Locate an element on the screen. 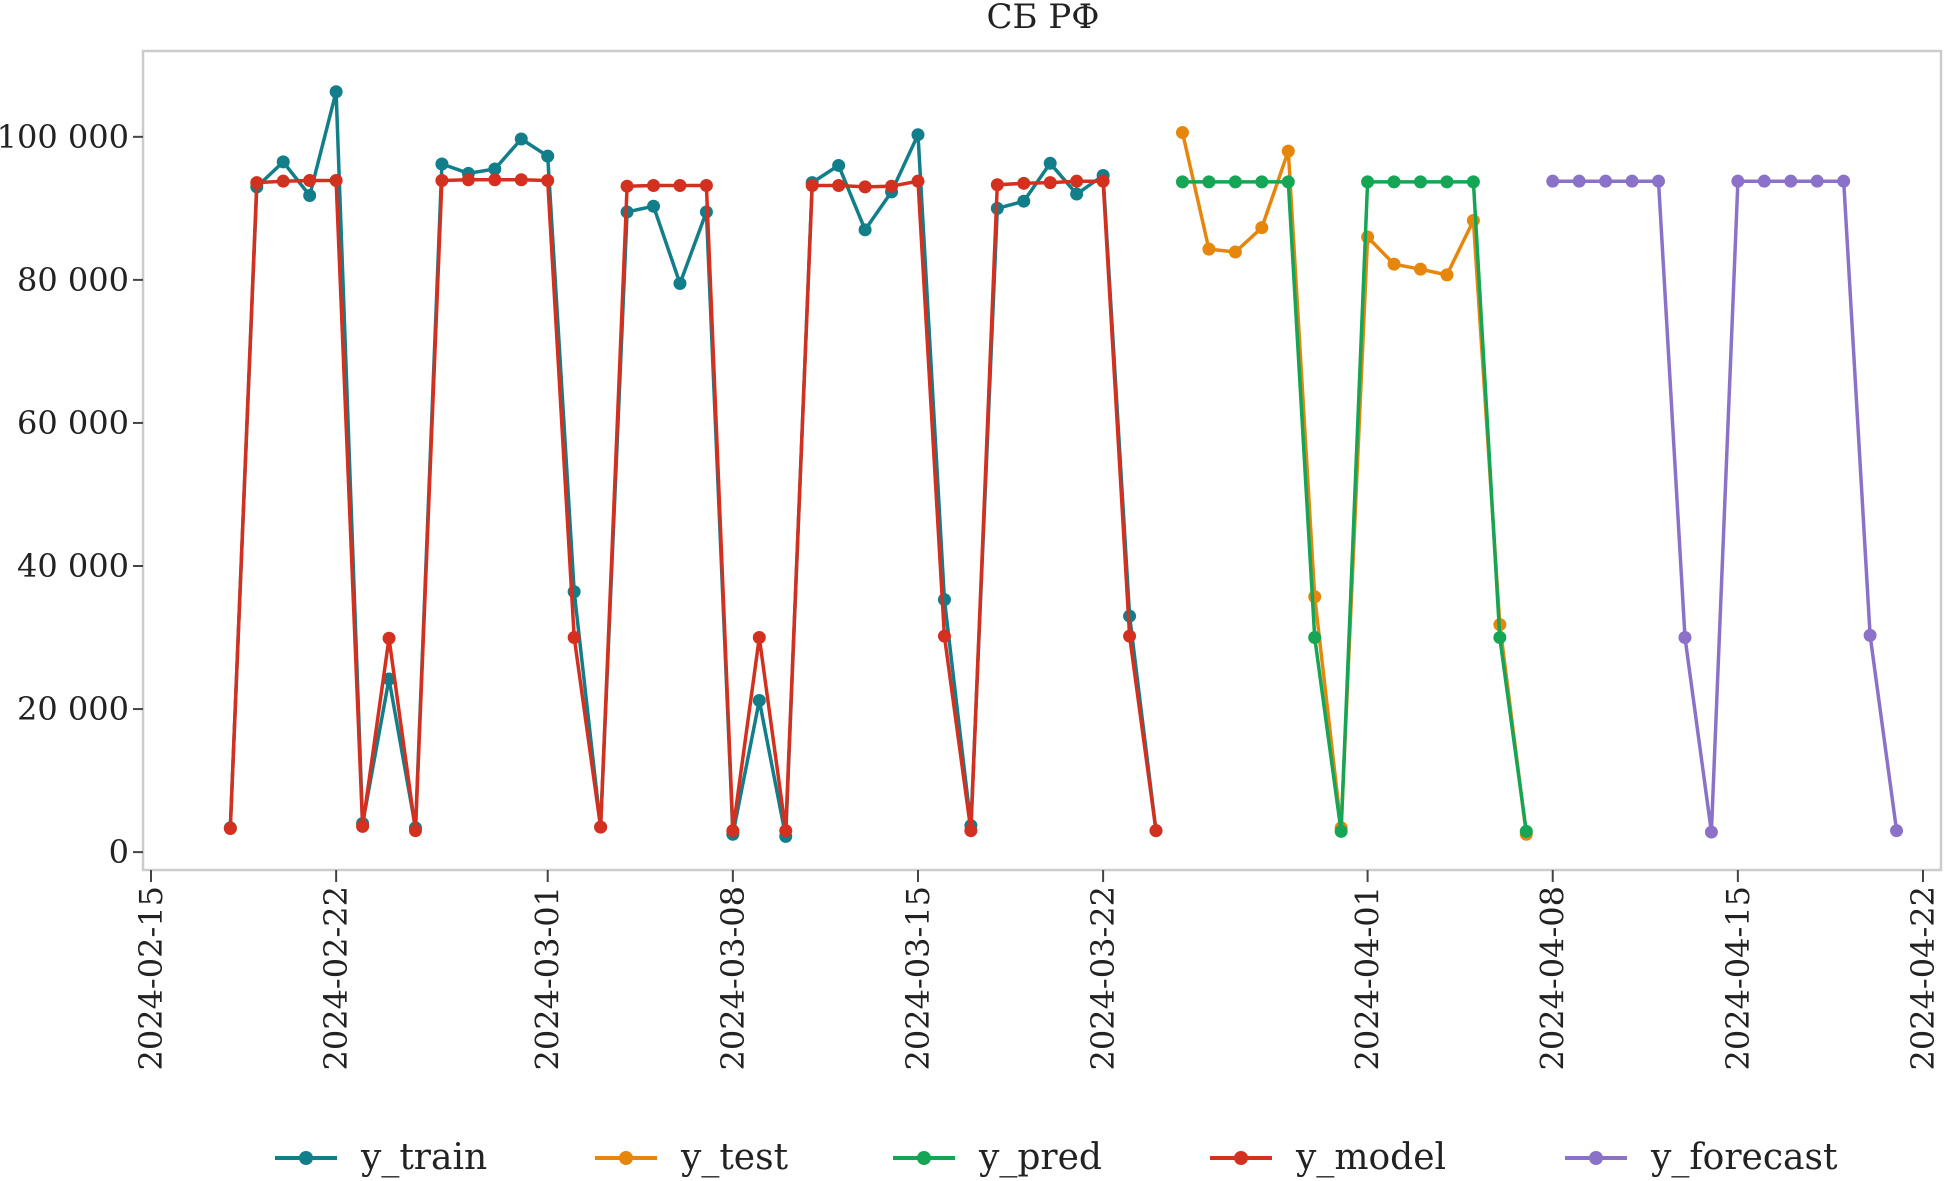 This screenshot has width=1945, height=1181. x-tick-label: 2024-04-08 is located at coordinates (1553, 978).